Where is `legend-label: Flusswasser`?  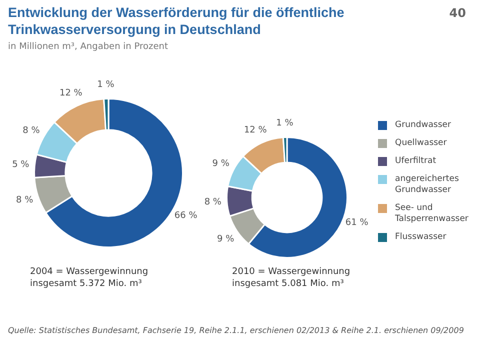 legend-label: Flusswasser is located at coordinates (420, 237).